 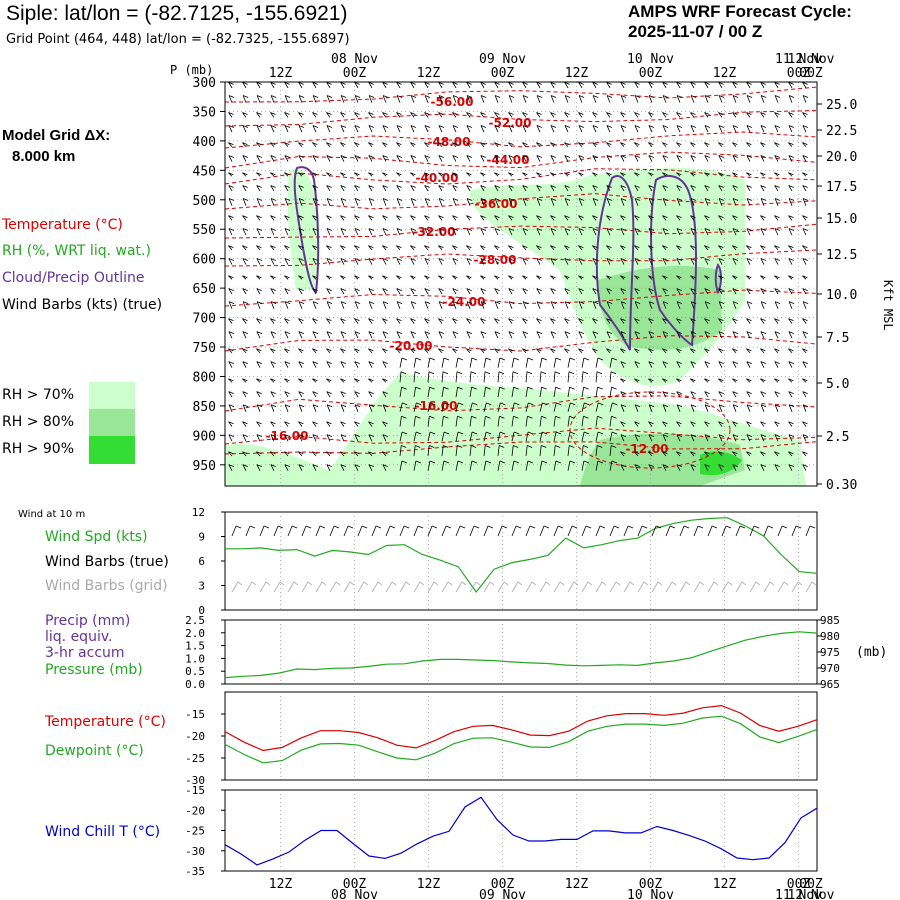 I want to click on label-wind-chill: Wind Chill T (°C), so click(x=103, y=832).